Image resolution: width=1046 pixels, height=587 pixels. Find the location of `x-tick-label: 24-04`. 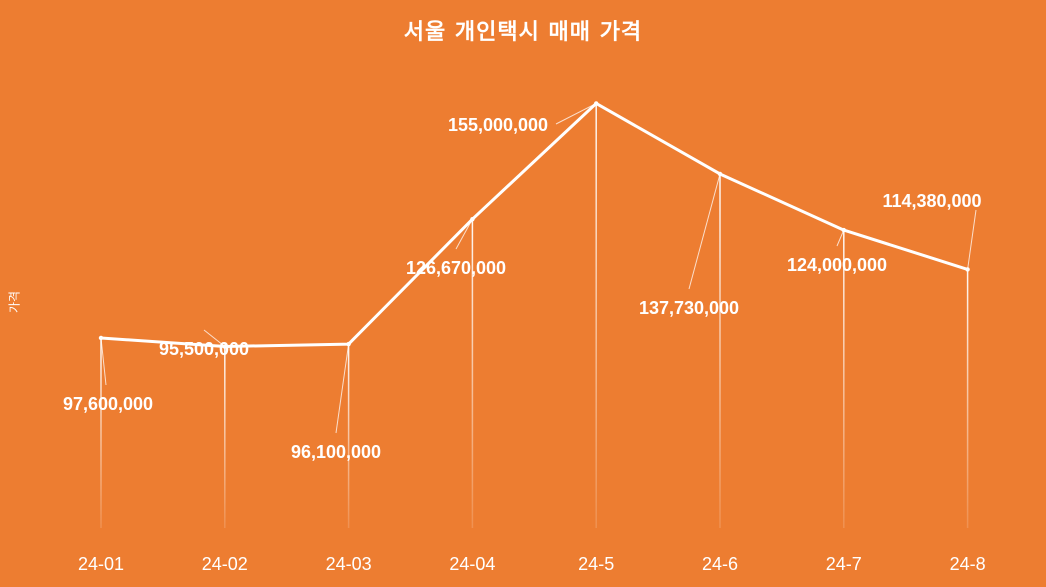

x-tick-label: 24-04 is located at coordinates (472, 564).